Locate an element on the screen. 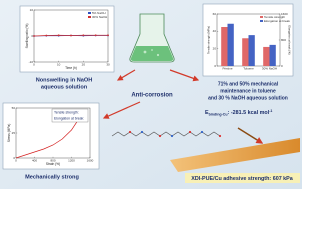 This screenshot has width=320, height=240. binding-energy: Ebinding-Cu: -281.5 kcal mol-1 is located at coordinates (238, 113).